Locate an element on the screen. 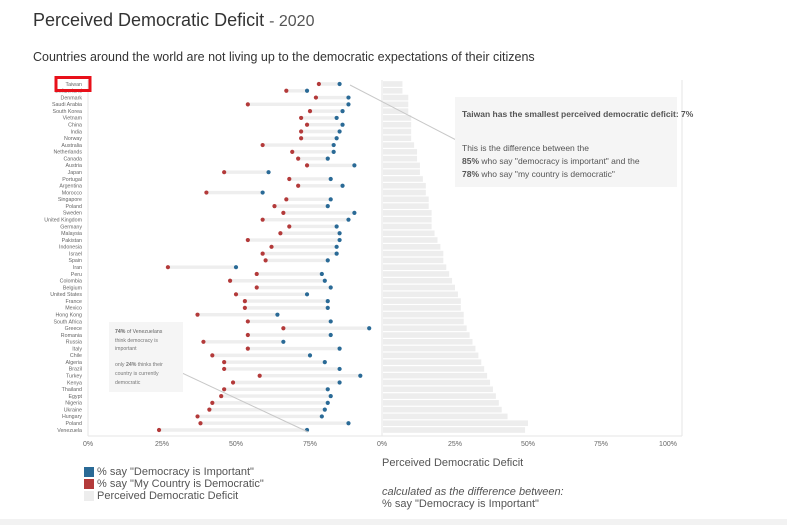 The height and width of the screenshot is (525, 787). category-label: Portugal is located at coordinates (72, 180).